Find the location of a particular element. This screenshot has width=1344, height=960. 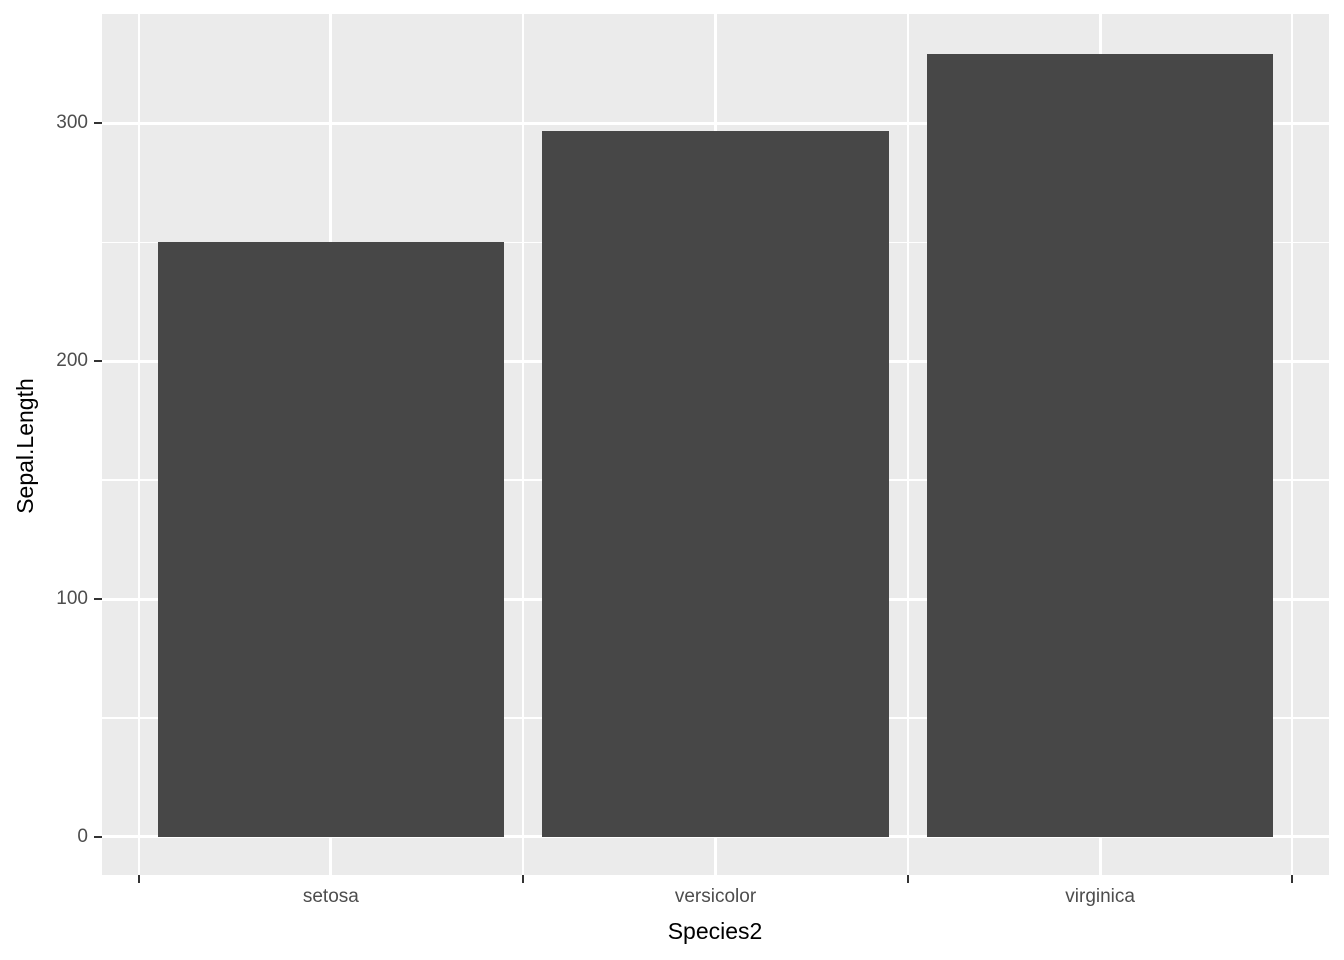

y-tick-label: 100 is located at coordinates (72, 599).